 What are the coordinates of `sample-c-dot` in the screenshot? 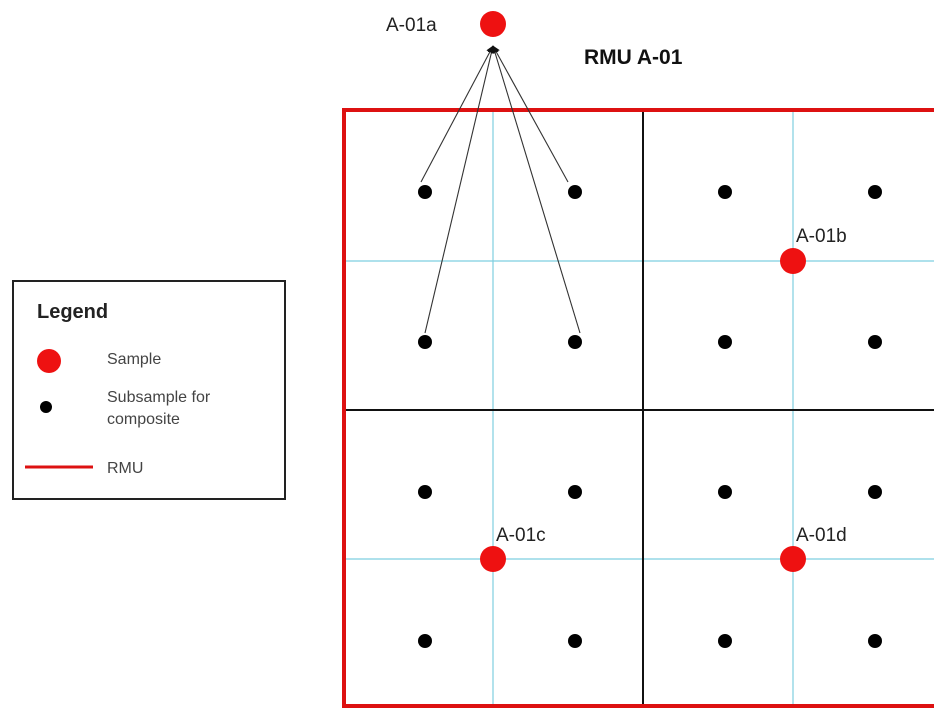 It's located at (493, 559).